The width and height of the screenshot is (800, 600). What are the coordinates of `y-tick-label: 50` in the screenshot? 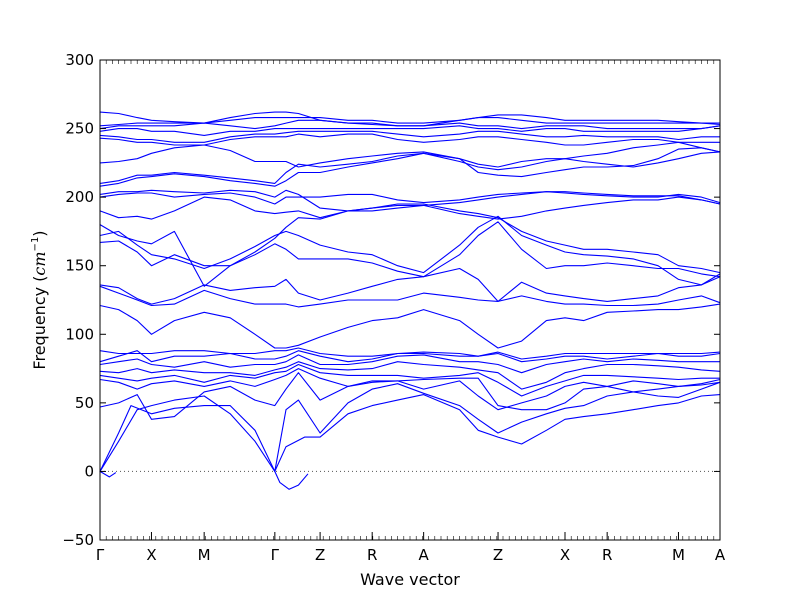 It's located at (84, 403).